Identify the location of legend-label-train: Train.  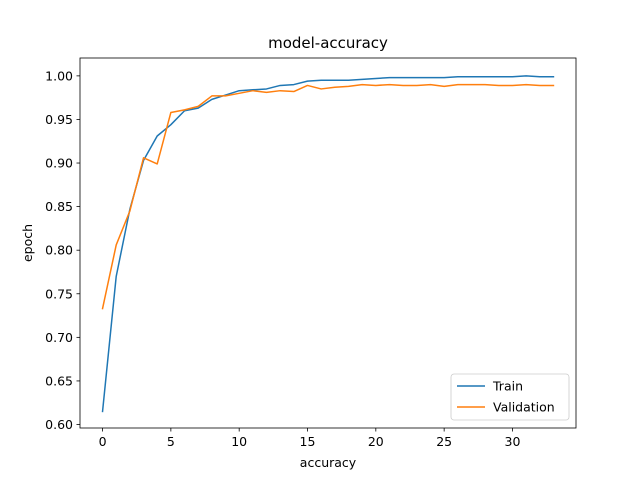
(507, 386).